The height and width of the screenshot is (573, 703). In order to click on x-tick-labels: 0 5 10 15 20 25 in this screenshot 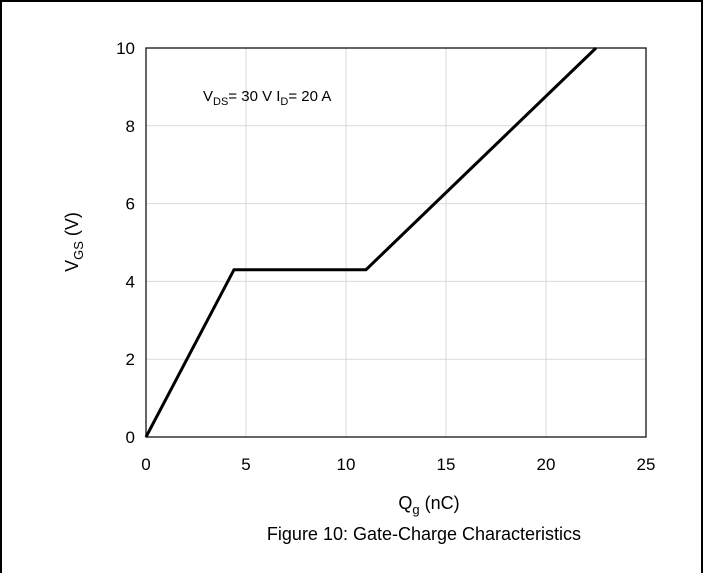, I will do `click(398, 464)`.